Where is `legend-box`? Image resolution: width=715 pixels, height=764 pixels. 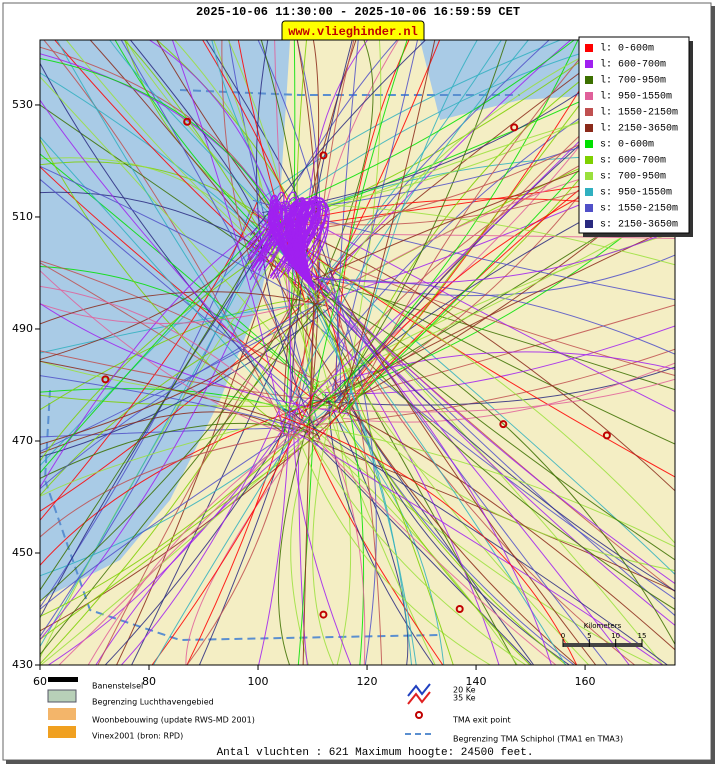 legend-box is located at coordinates (634, 135).